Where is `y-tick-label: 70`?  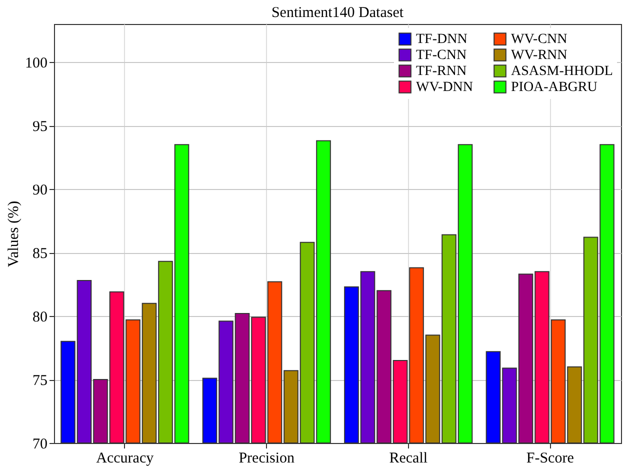
y-tick-label: 70 is located at coordinates (40, 444).